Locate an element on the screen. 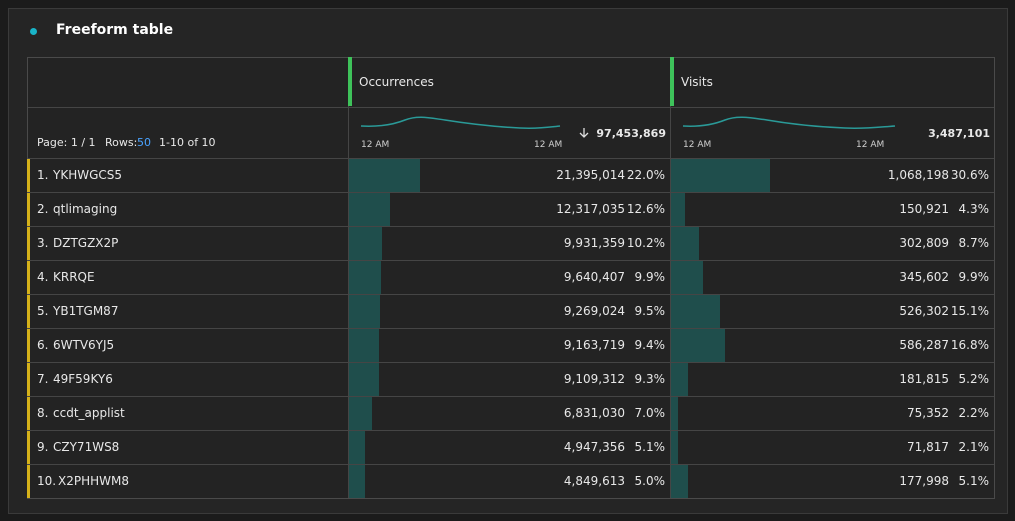 This screenshot has width=1015, height=521. column-header: Occurrences is located at coordinates (396, 82).